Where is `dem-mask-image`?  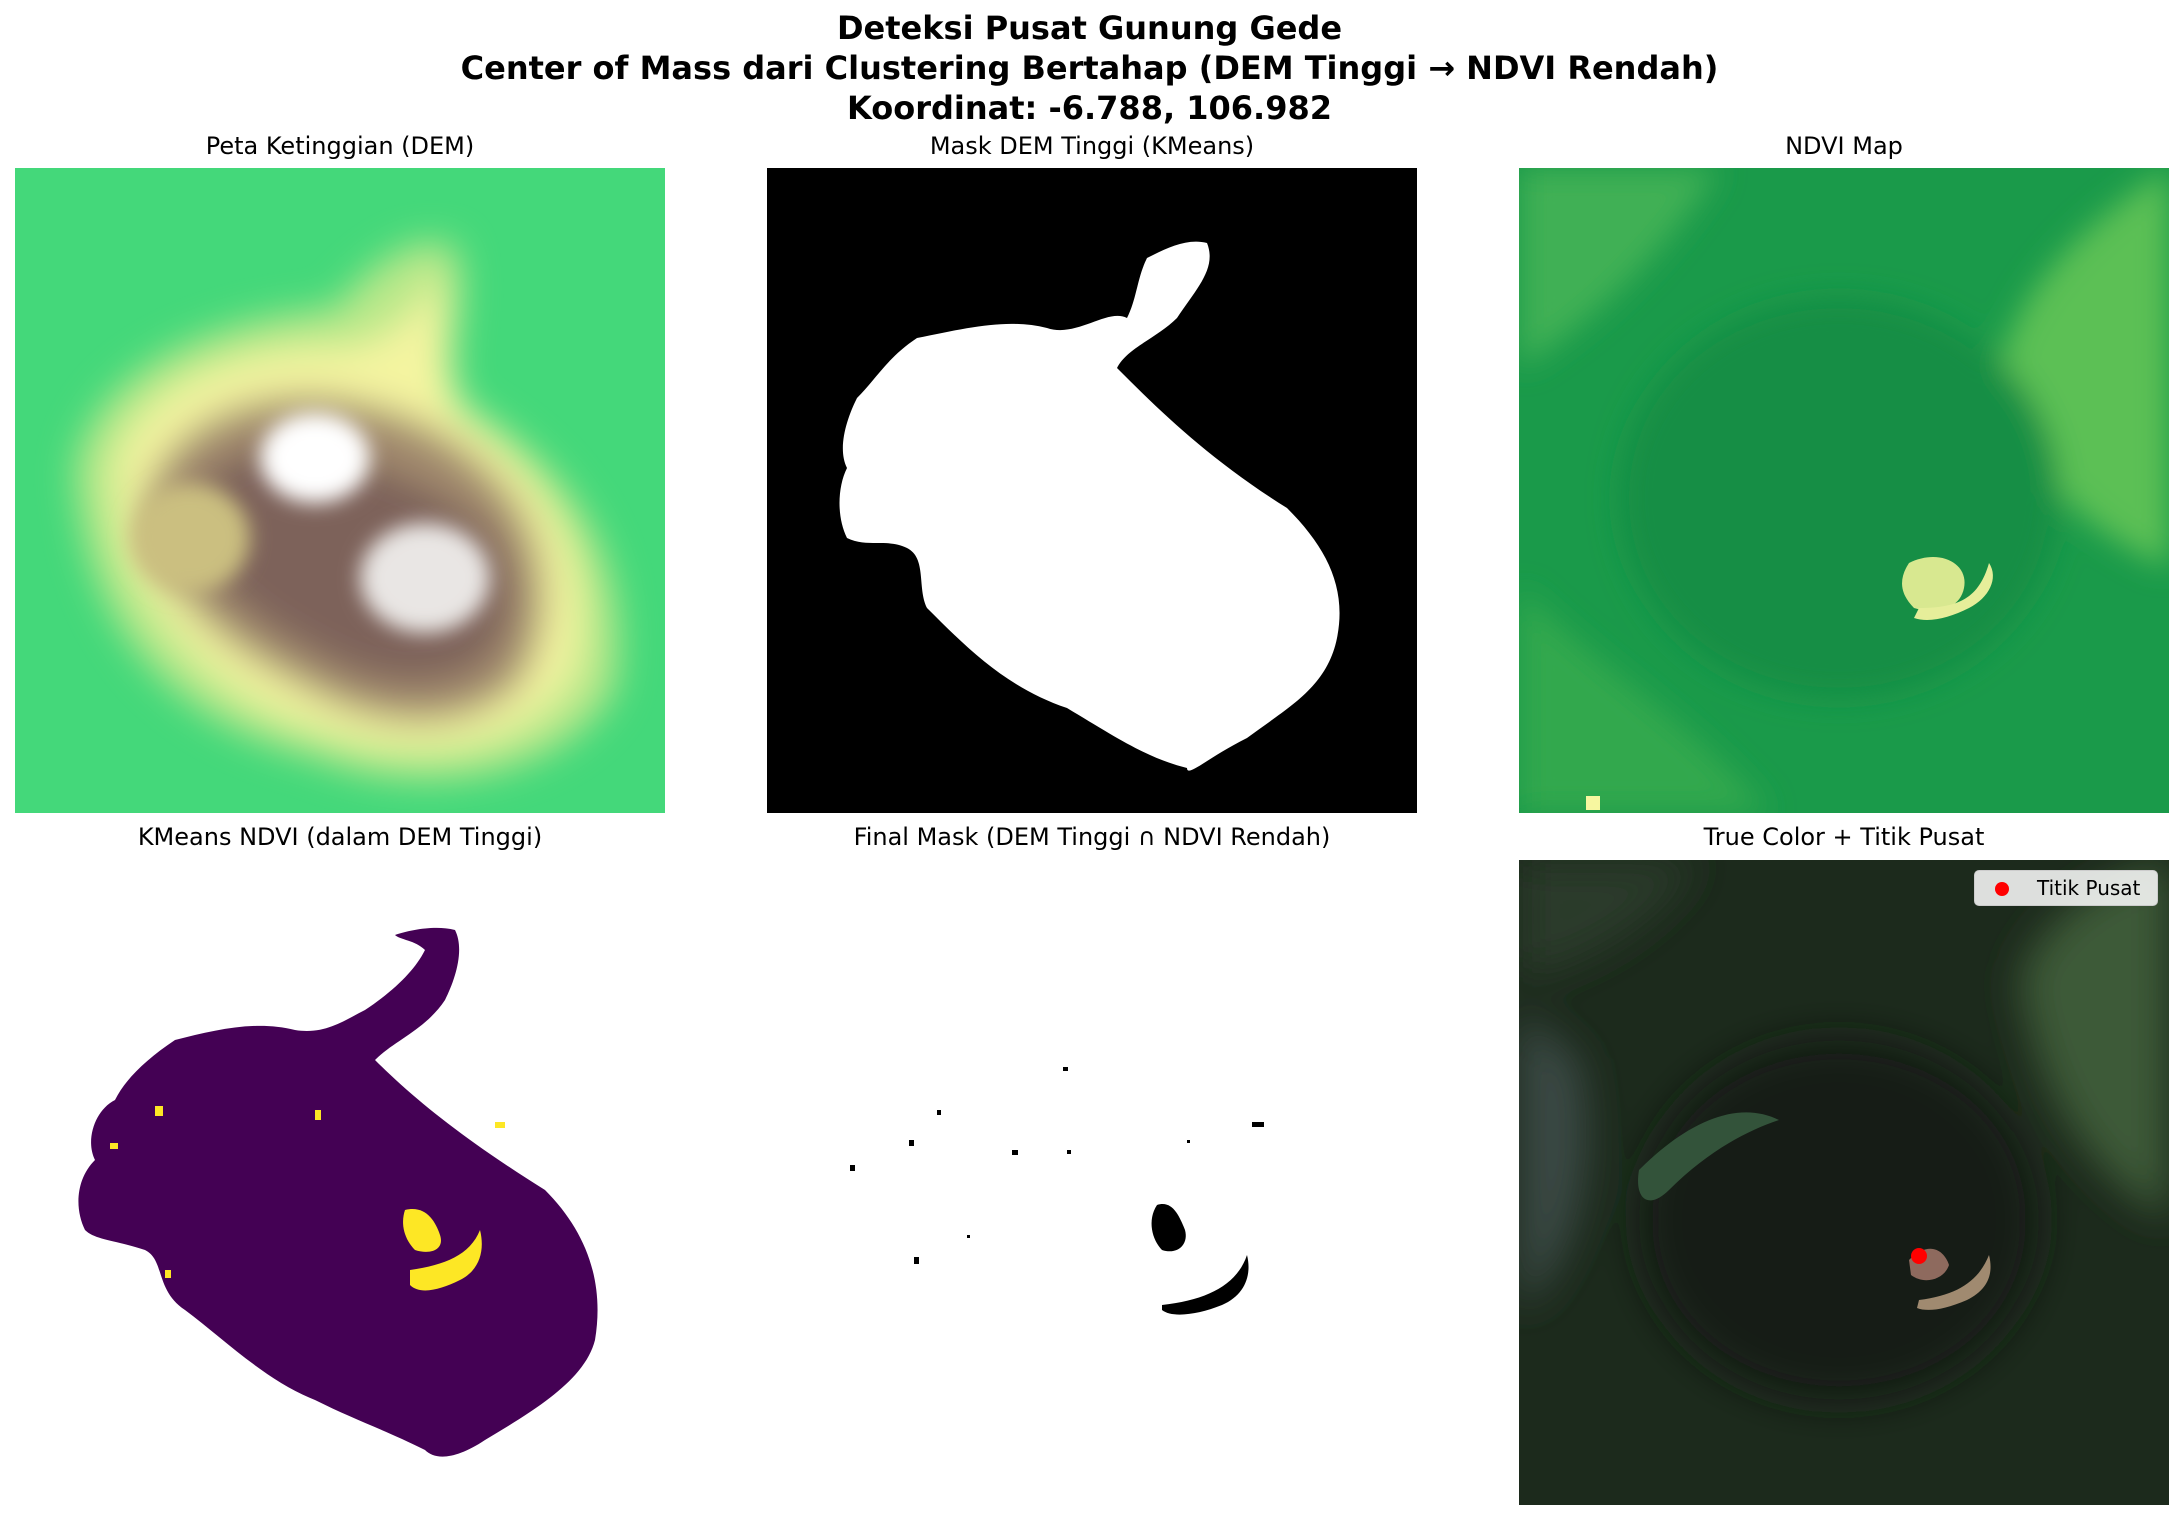
dem-mask-image is located at coordinates (1092, 490).